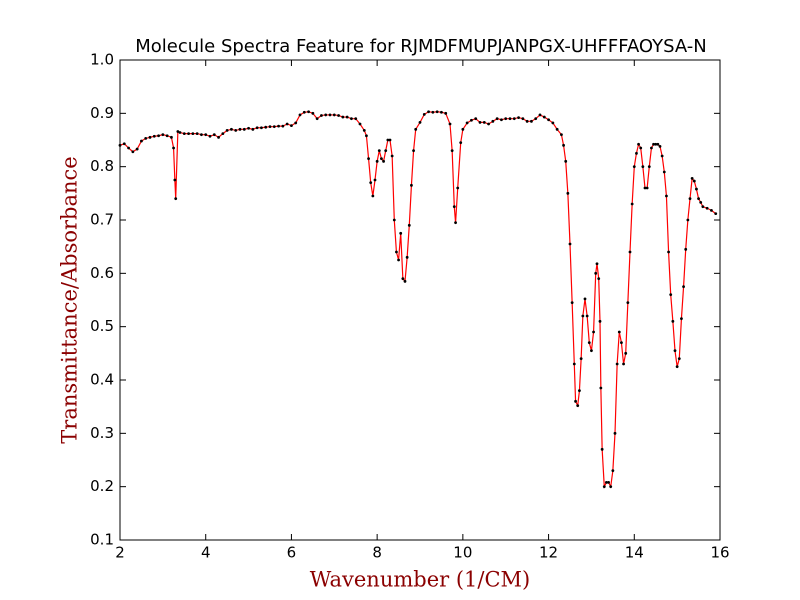 This screenshot has width=800, height=600. Describe the element at coordinates (102, 486) in the screenshot. I see `y-tick-label: 0.2` at that location.